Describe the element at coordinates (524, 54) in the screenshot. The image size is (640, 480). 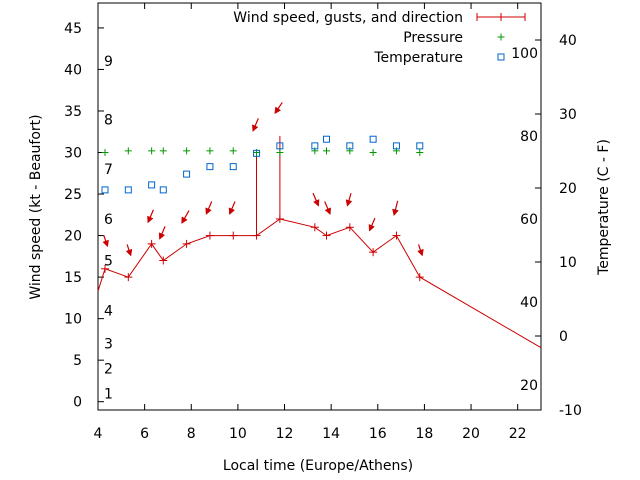
I see `fahrenheit-label: 100` at that location.